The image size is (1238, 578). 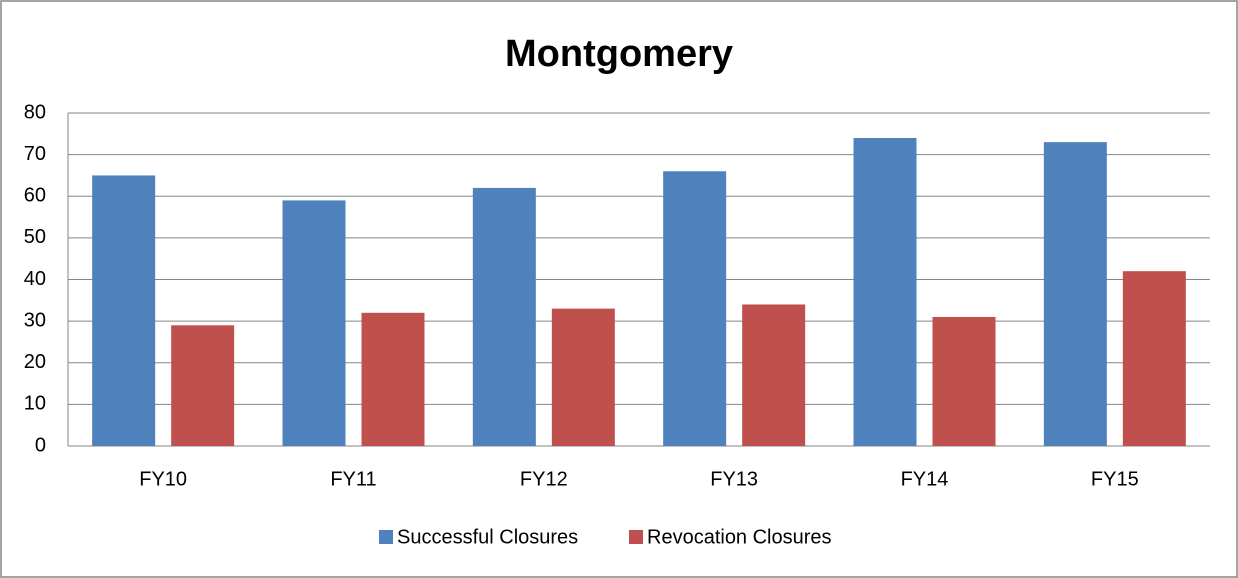 I want to click on y-tick-label: 70, so click(x=35, y=154).